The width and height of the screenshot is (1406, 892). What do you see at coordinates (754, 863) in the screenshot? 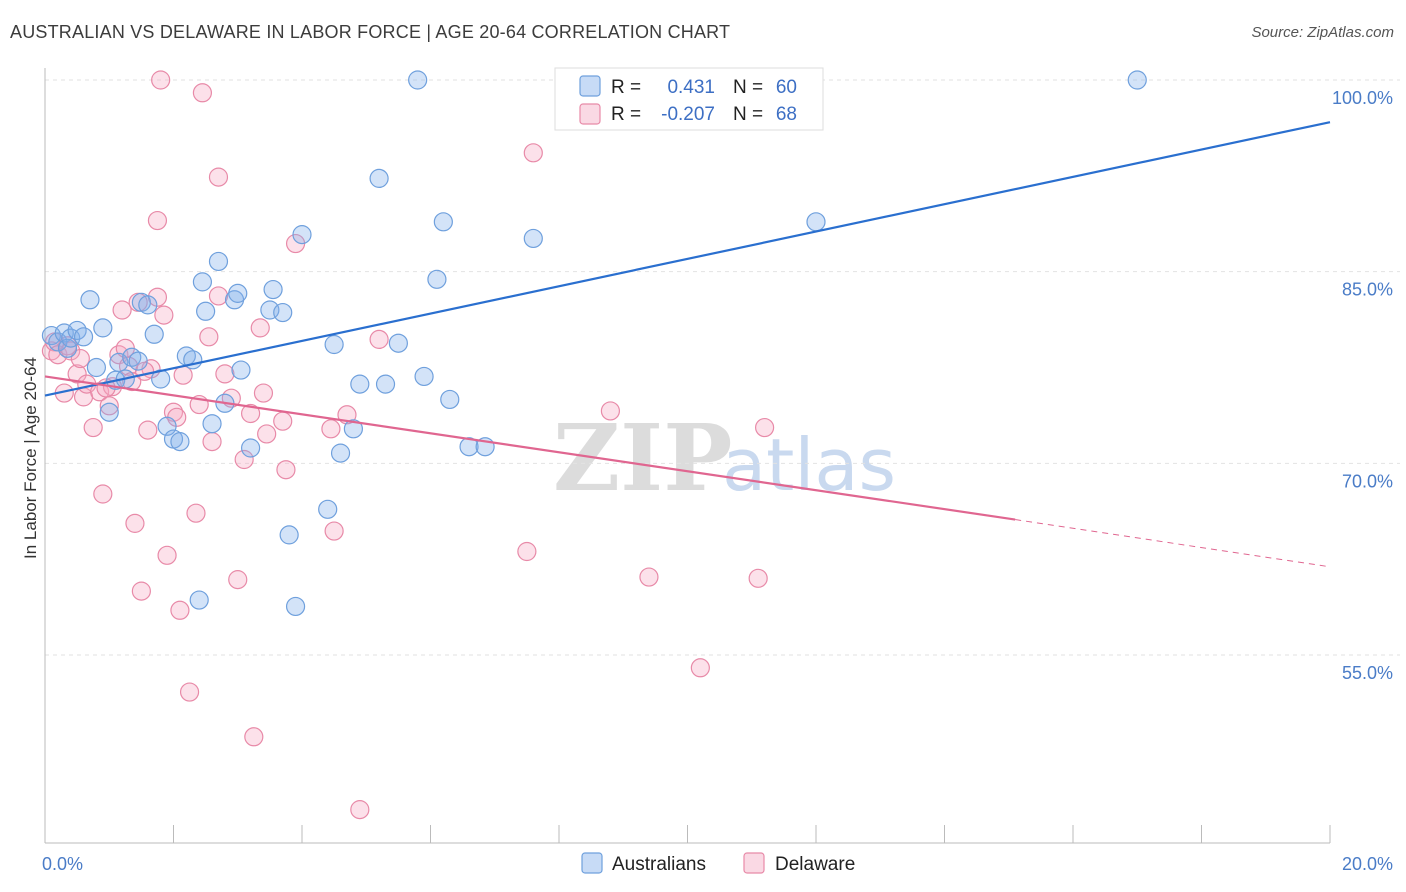
I see `bottom-legend-pink-swatch` at bounding box center [754, 863].